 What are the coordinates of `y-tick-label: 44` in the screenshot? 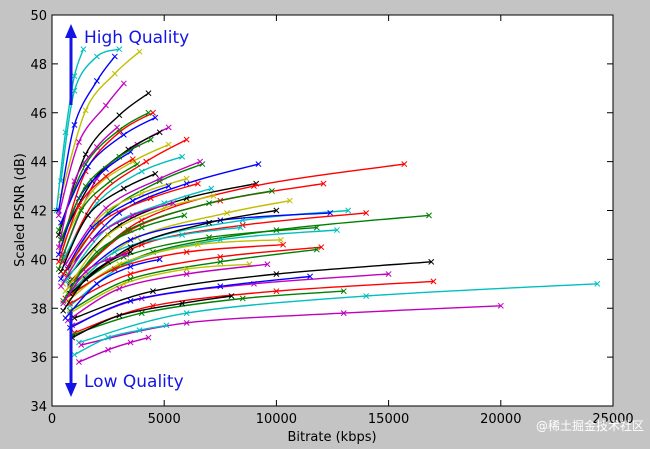 It's located at (38, 163).